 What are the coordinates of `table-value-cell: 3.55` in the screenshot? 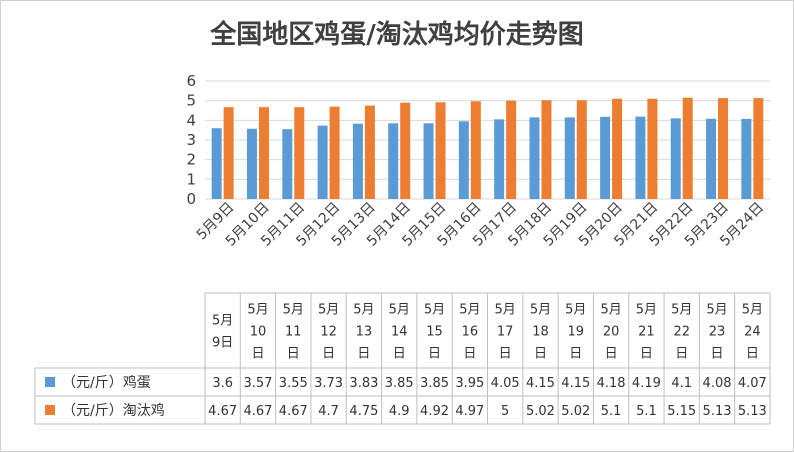 It's located at (293, 383).